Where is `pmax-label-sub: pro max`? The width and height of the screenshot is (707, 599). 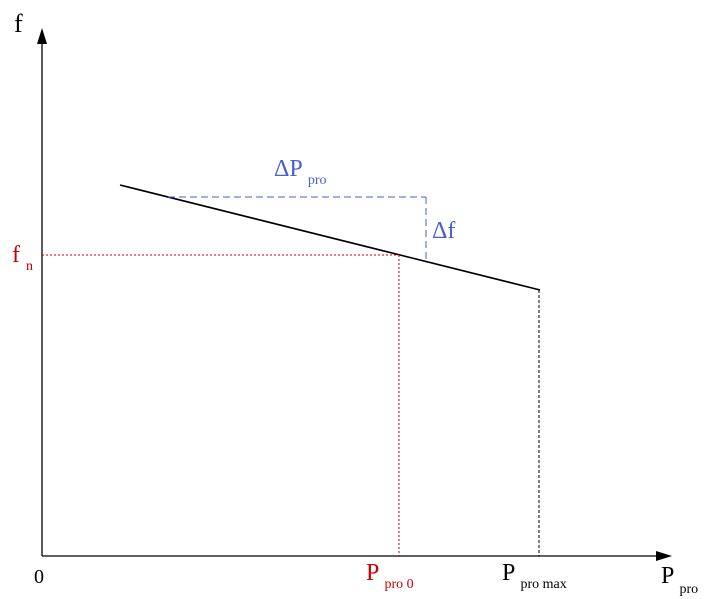
pmax-label-sub: pro max is located at coordinates (543, 584).